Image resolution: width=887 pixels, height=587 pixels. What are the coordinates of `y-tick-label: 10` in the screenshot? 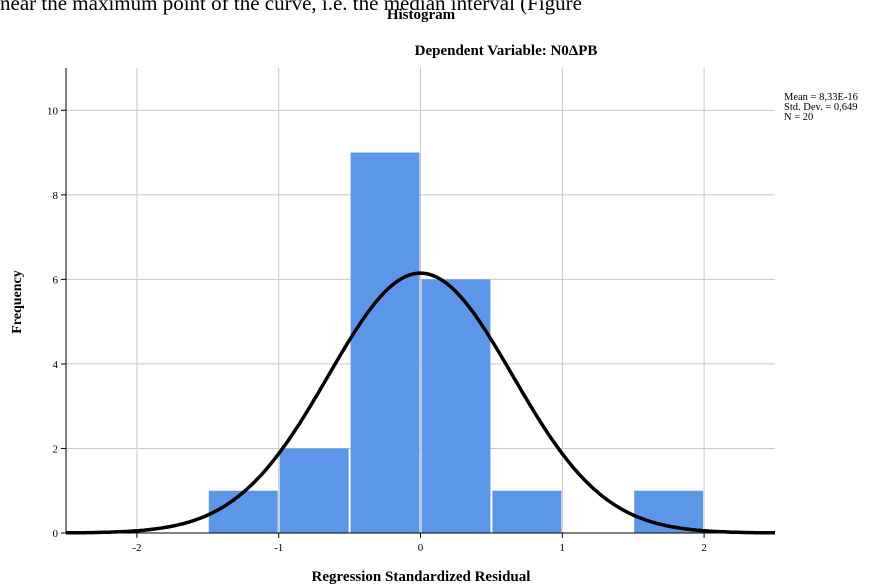 It's located at (53, 111).